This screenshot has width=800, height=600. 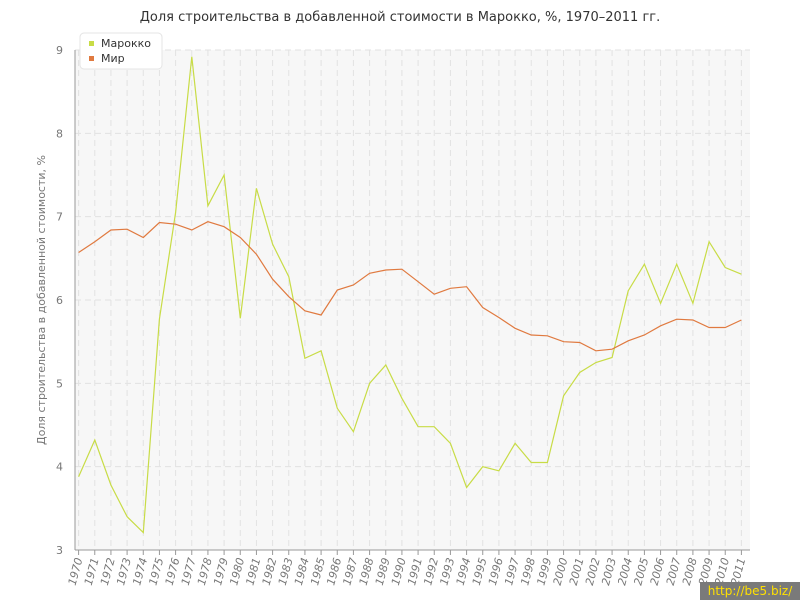 I want to click on legend: Марокко Мир, so click(x=121, y=51).